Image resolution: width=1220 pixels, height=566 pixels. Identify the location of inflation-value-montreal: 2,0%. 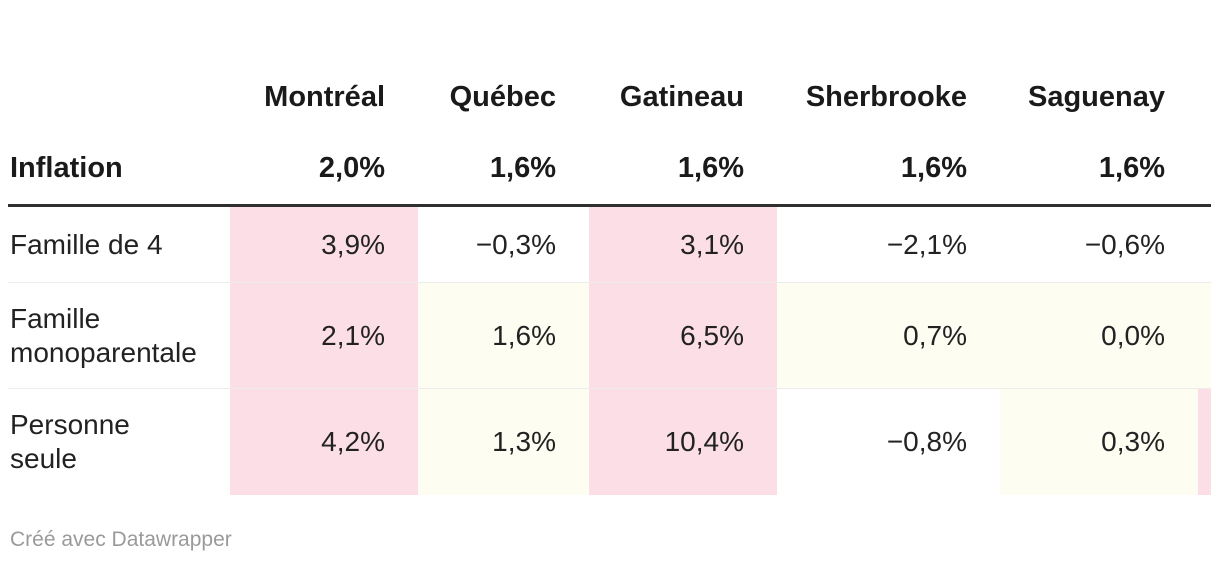
(324, 169).